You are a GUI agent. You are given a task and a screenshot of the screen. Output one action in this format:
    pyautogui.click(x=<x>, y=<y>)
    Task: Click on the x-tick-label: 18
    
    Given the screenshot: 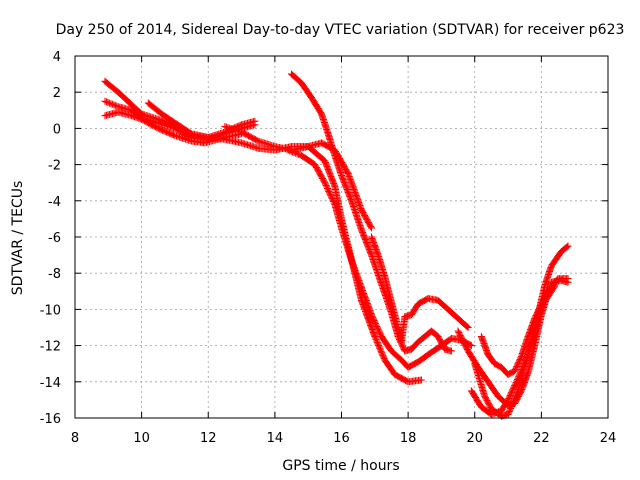 What is the action you would take?
    pyautogui.click(x=408, y=438)
    